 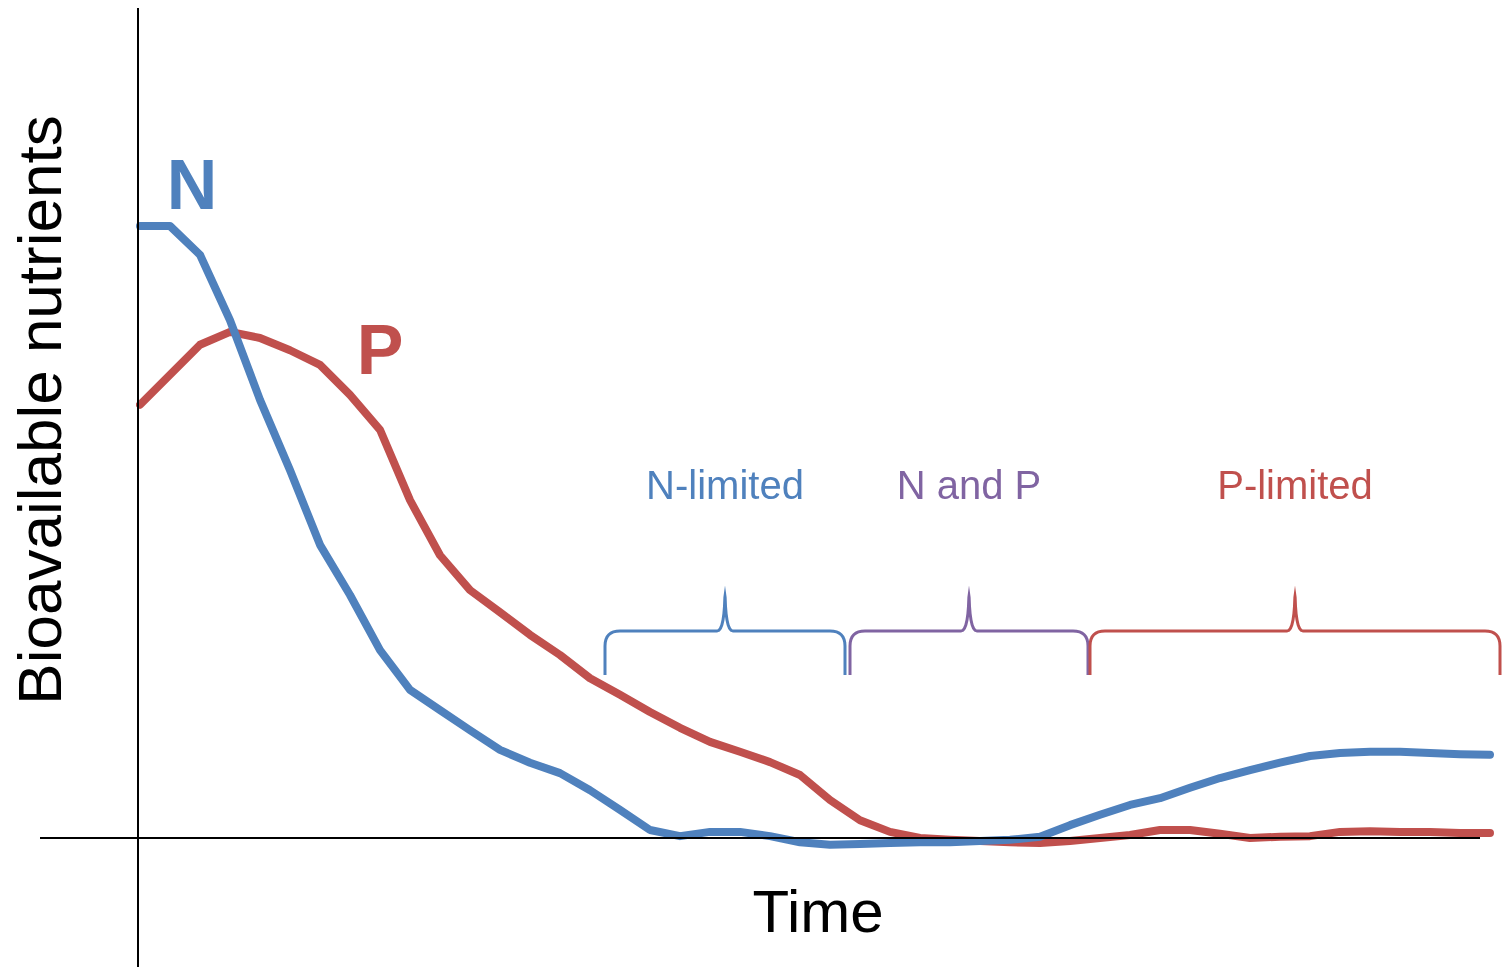 What do you see at coordinates (818, 911) in the screenshot?
I see `x-axis-title: Time` at bounding box center [818, 911].